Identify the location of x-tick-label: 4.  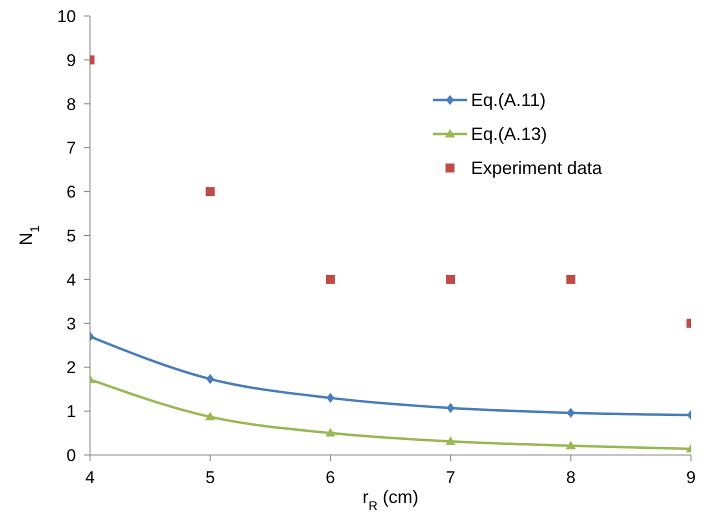
(90, 478).